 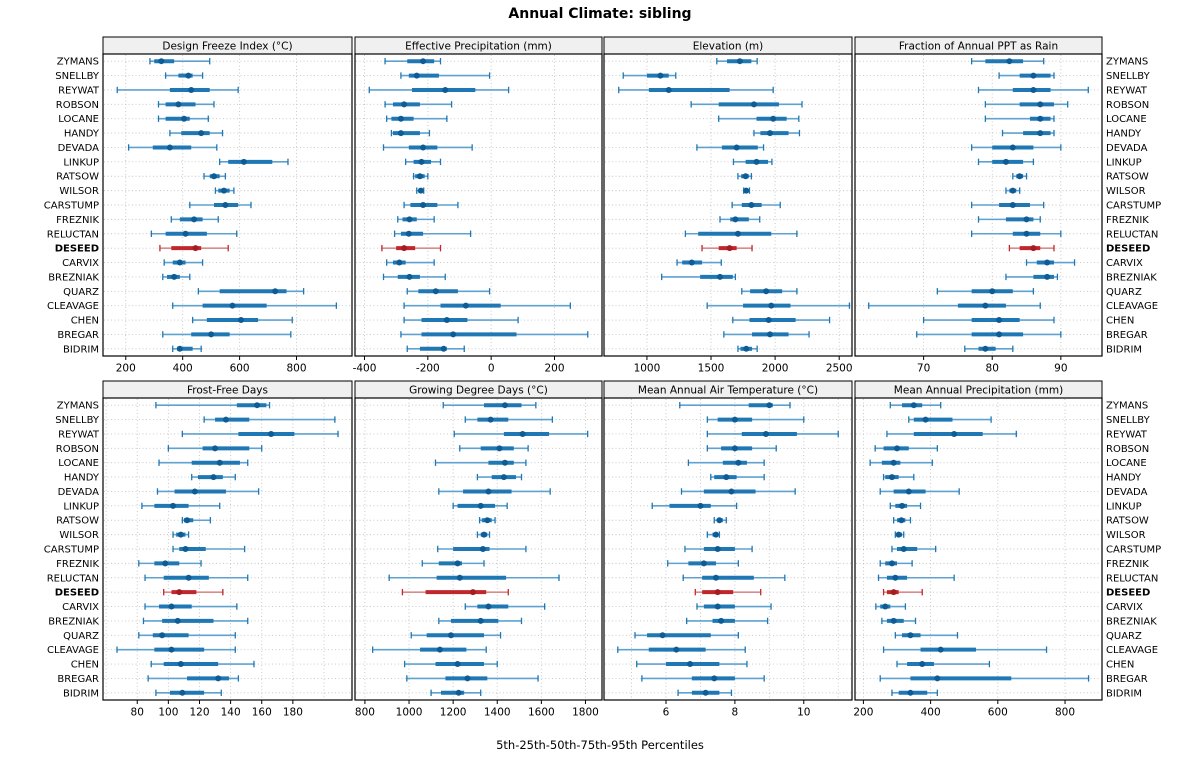 I want to click on station-label: REYWAT, so click(x=79, y=434).